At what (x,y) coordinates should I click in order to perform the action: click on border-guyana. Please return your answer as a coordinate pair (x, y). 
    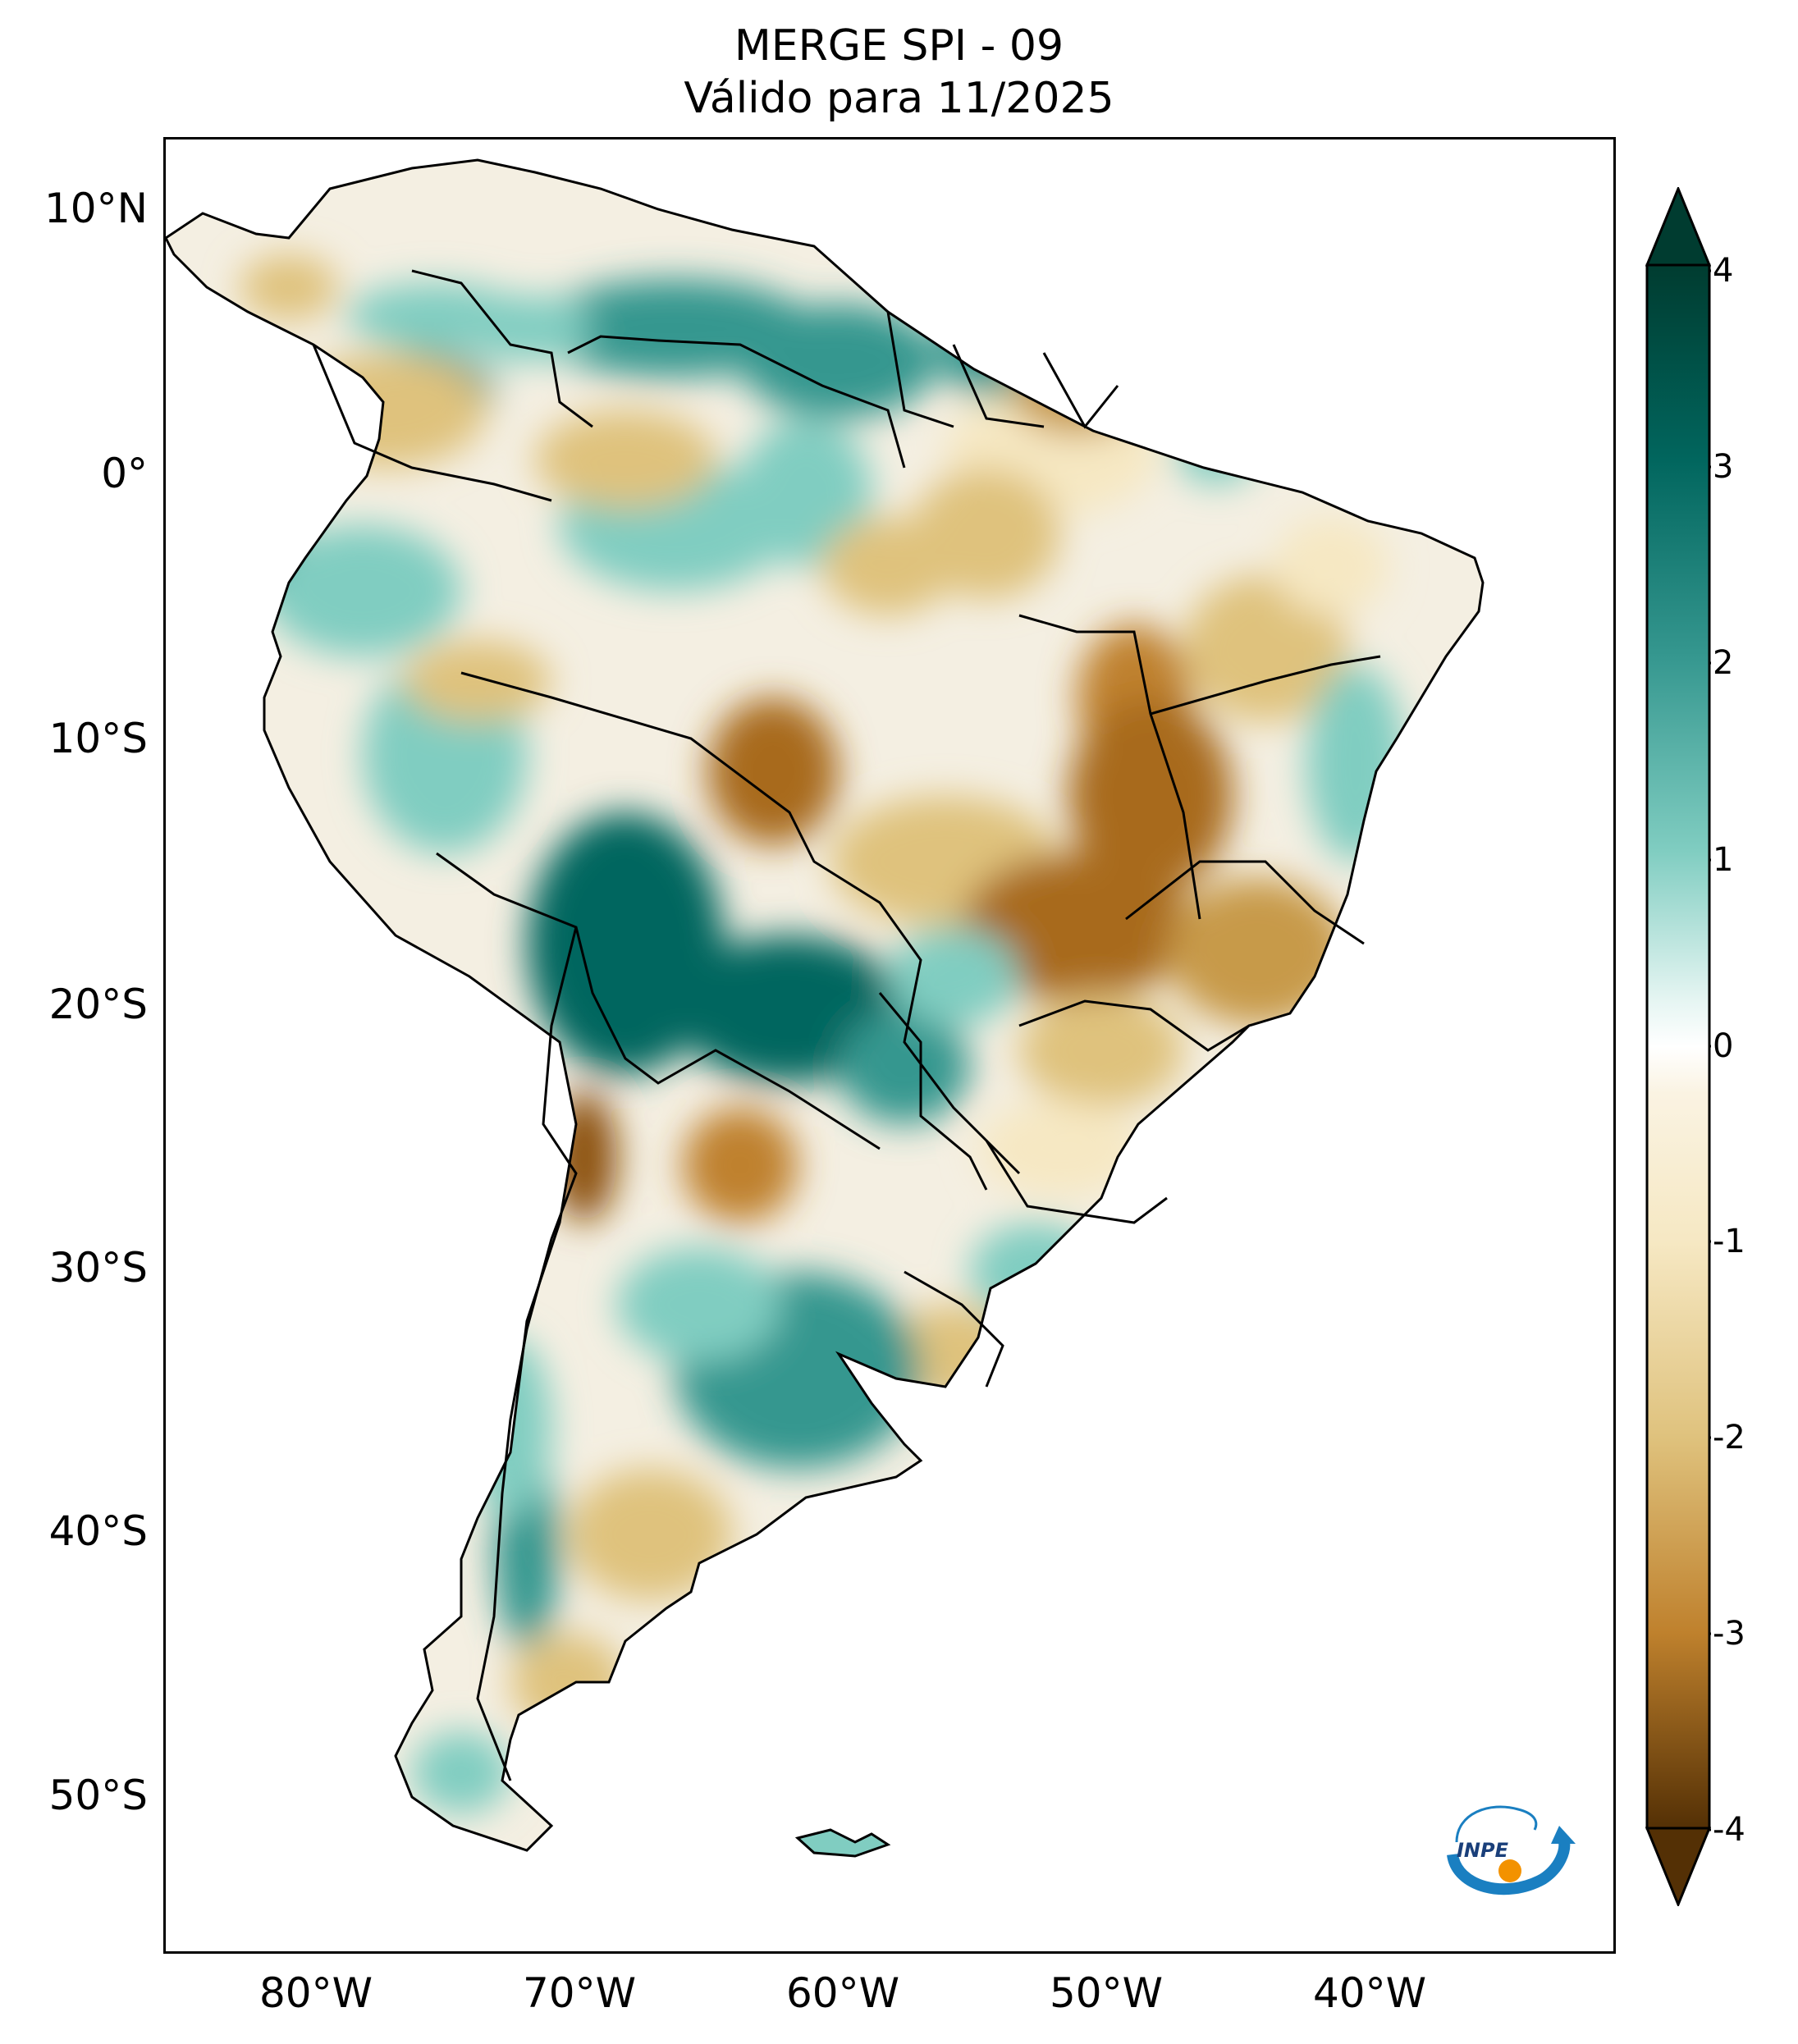
    Looking at the image, I should click on (920, 369).